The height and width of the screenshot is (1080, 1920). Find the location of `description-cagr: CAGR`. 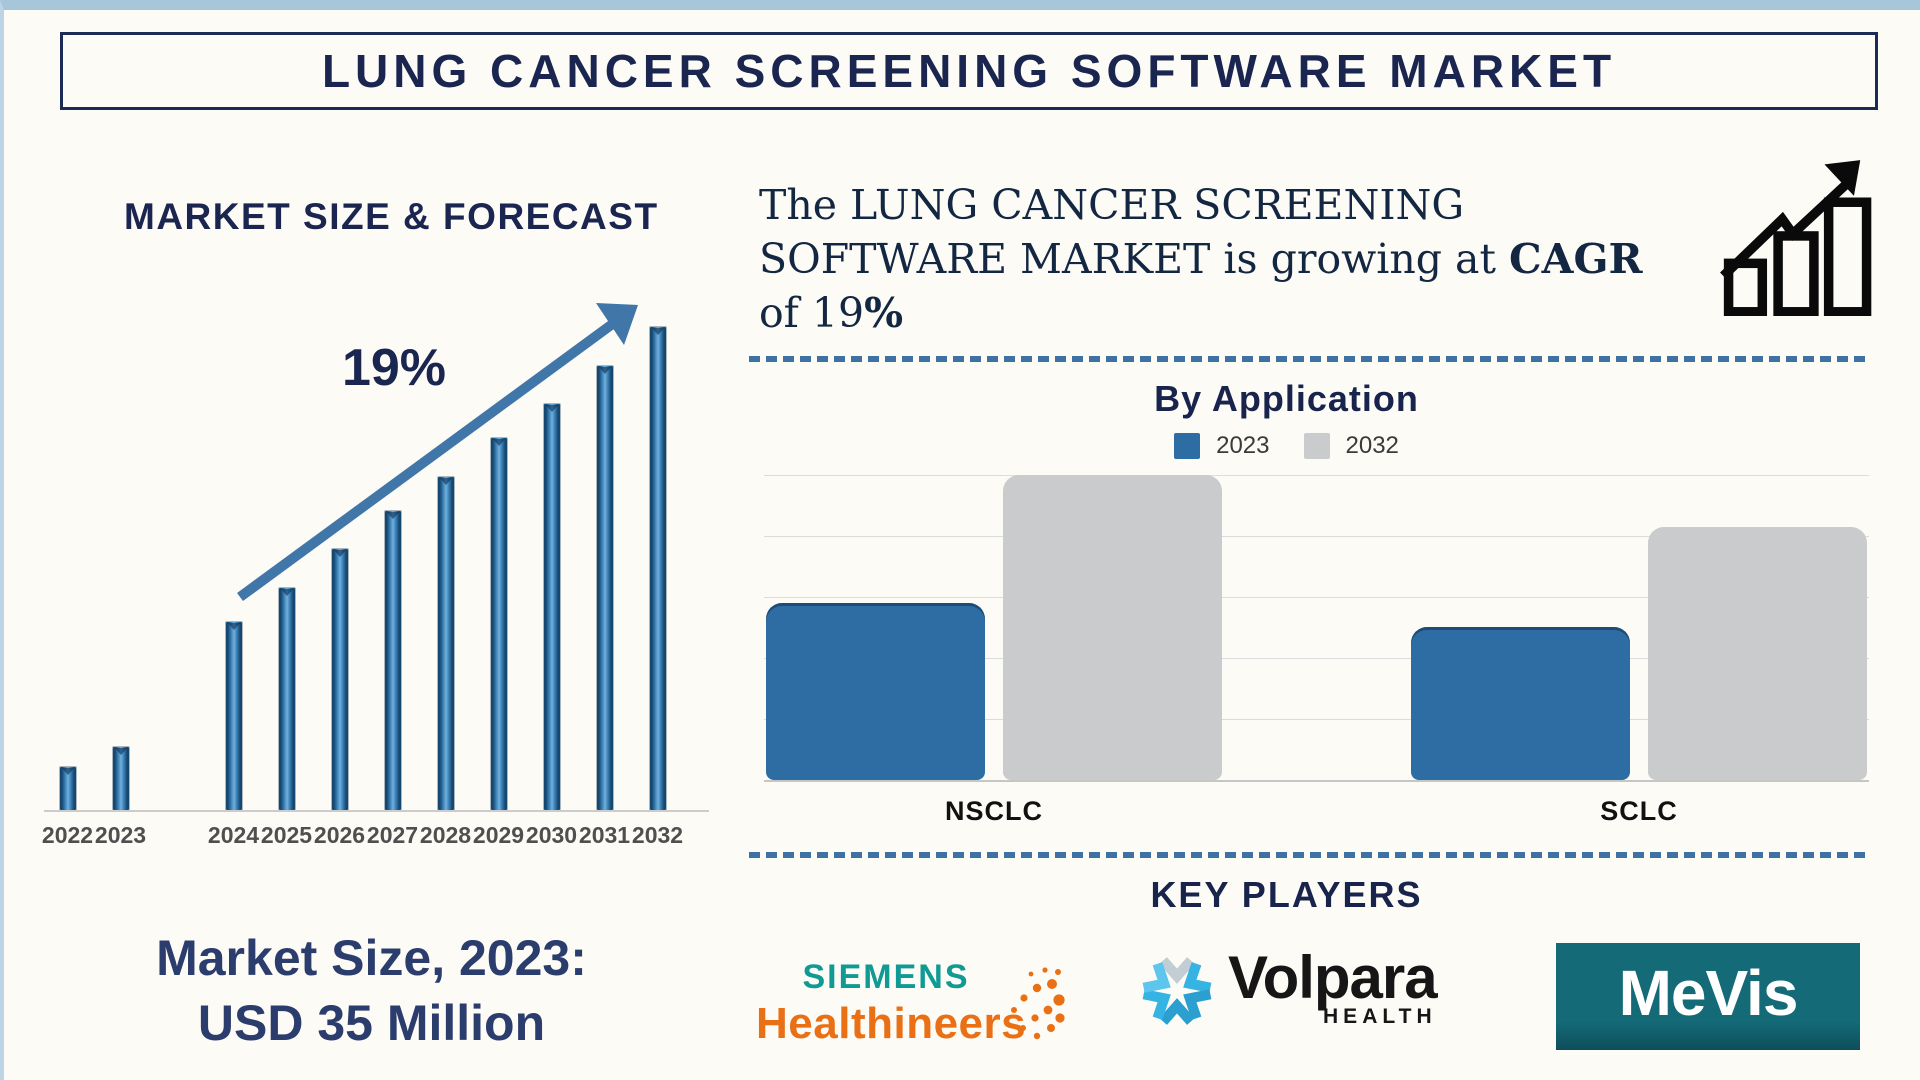

description-cagr: CAGR is located at coordinates (1576, 259).